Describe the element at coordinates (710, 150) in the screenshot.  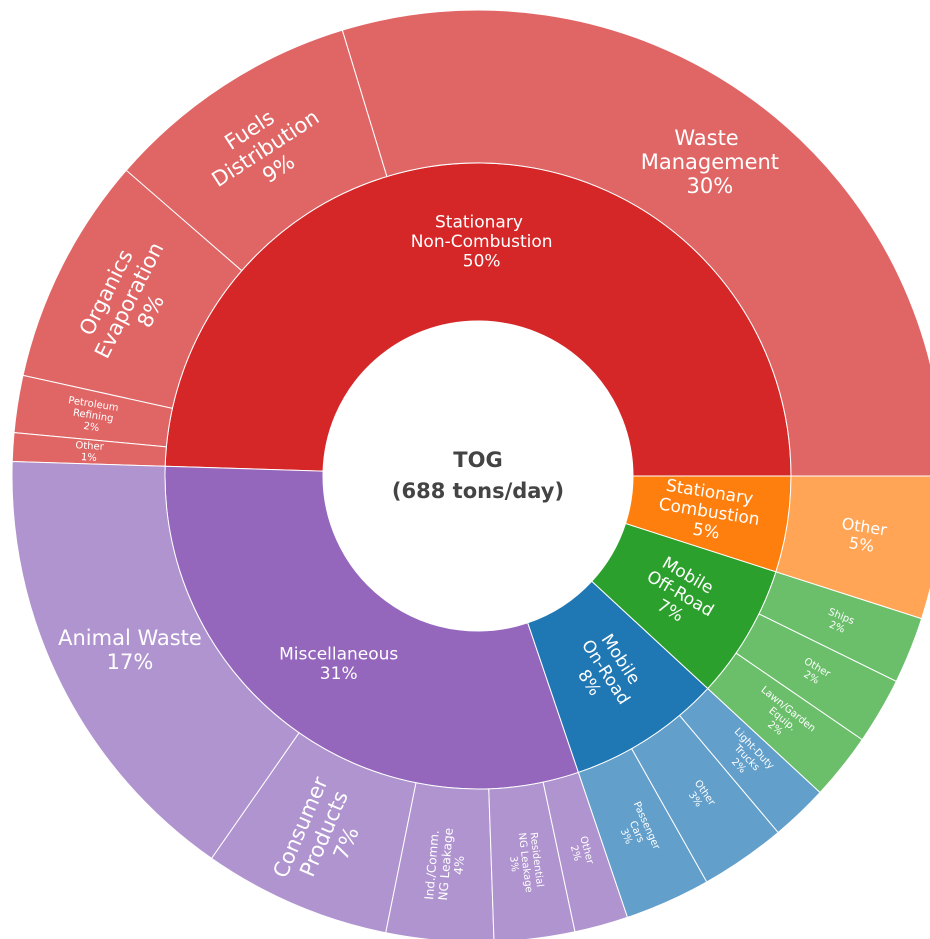
I see `slice-name: Waste Management` at that location.